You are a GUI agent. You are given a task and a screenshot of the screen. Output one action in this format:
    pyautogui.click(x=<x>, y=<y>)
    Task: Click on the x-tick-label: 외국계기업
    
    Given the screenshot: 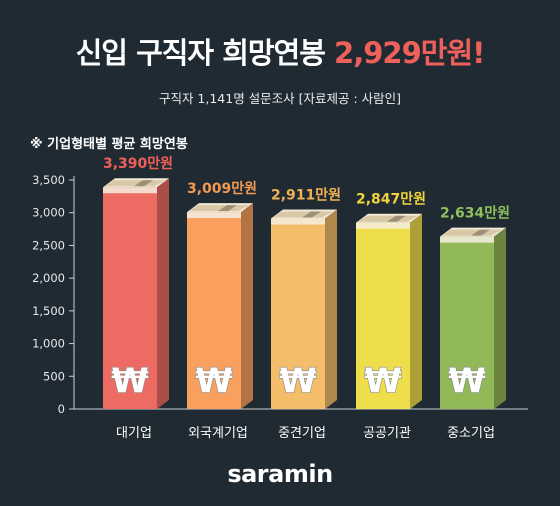 What is the action you would take?
    pyautogui.click(x=218, y=433)
    